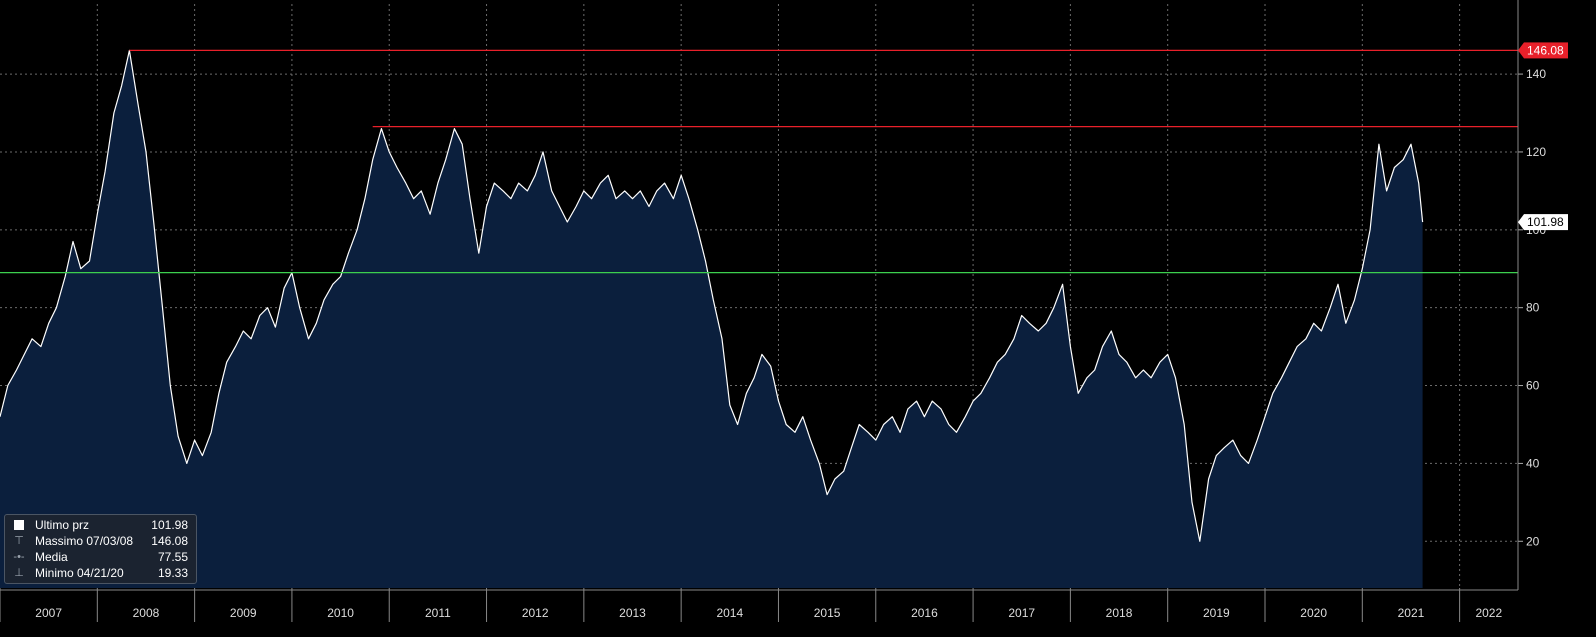  Describe the element at coordinates (51, 557) in the screenshot. I see `legend-label: Media` at that location.